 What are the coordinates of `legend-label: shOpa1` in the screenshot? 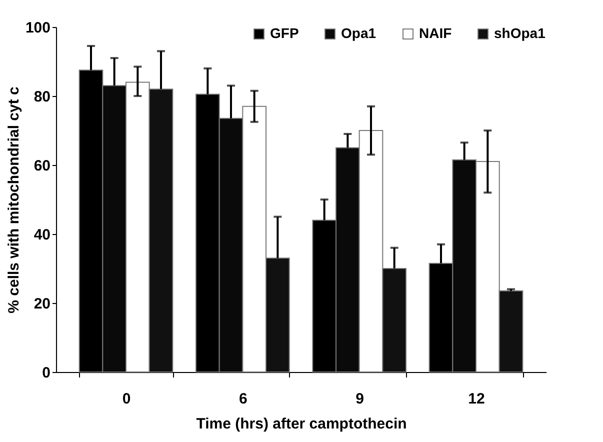 It's located at (520, 33).